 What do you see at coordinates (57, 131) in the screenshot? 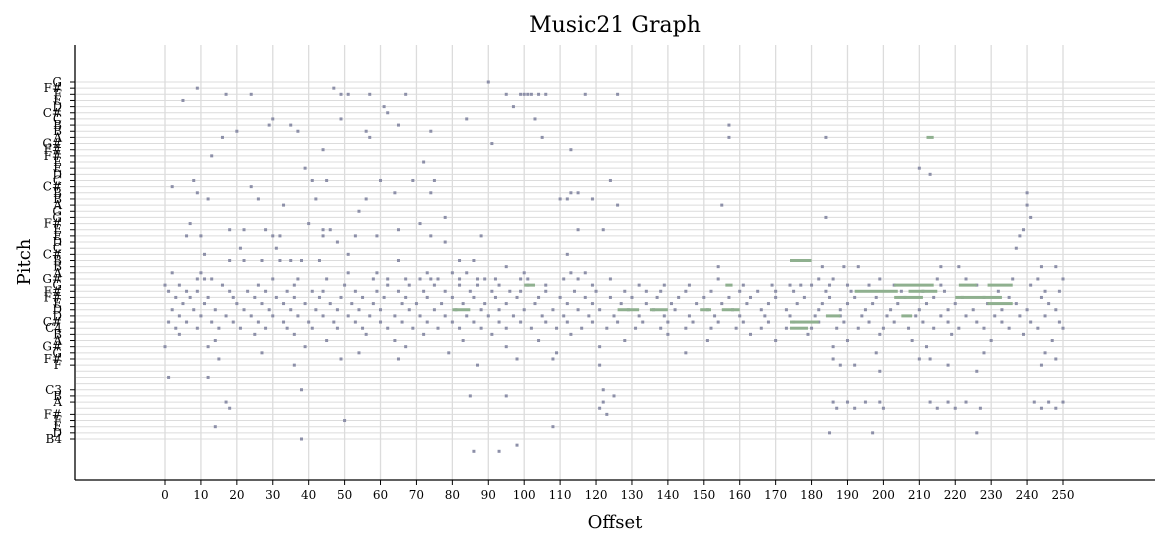
I see `y-tick-label: B` at bounding box center [57, 131].